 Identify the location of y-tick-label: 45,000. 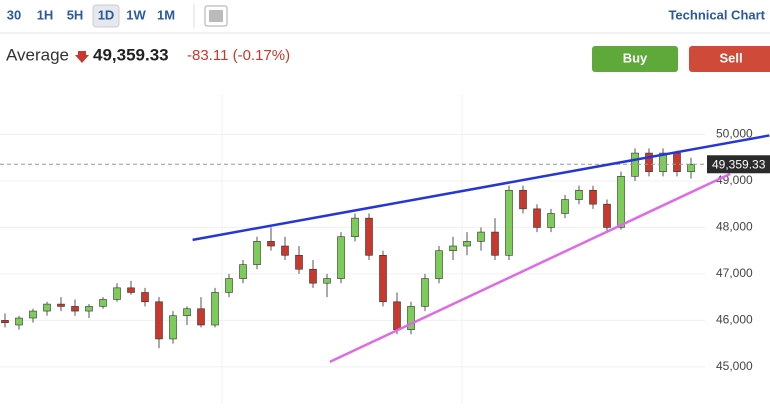
(734, 366).